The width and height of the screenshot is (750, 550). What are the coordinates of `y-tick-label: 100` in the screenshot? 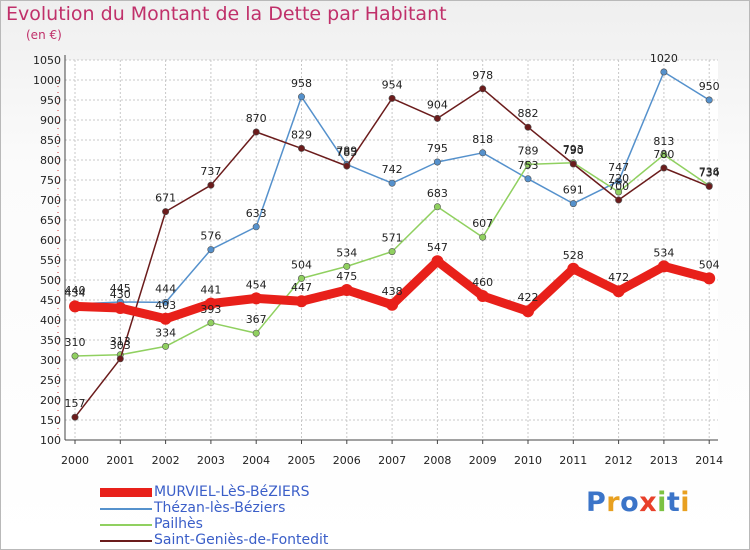 It's located at (50, 440).